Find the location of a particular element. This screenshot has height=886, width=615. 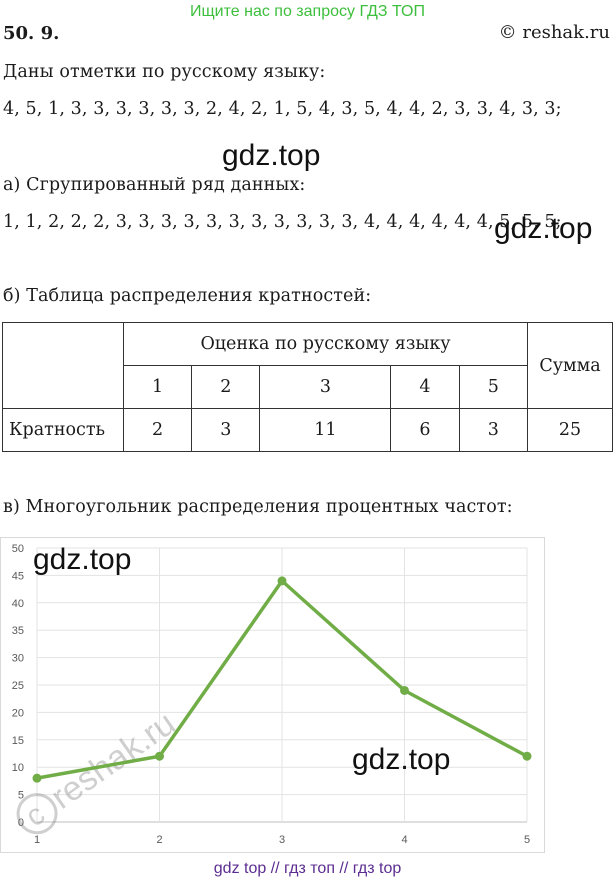

count-4: 6 is located at coordinates (425, 430).